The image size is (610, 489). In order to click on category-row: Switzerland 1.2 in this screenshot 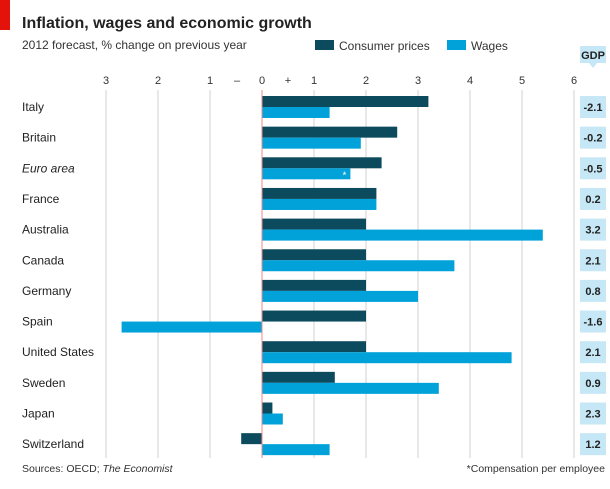, I will do `click(314, 444)`.